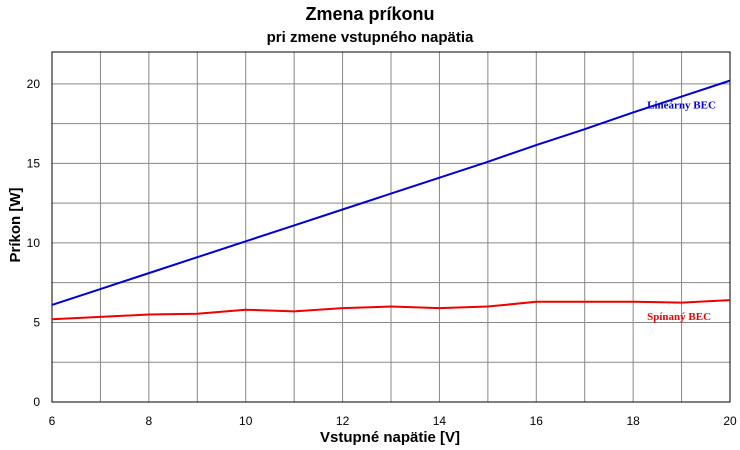 Image resolution: width=740 pixels, height=450 pixels. What do you see at coordinates (633, 421) in the screenshot?
I see `x-tick-label: 18` at bounding box center [633, 421].